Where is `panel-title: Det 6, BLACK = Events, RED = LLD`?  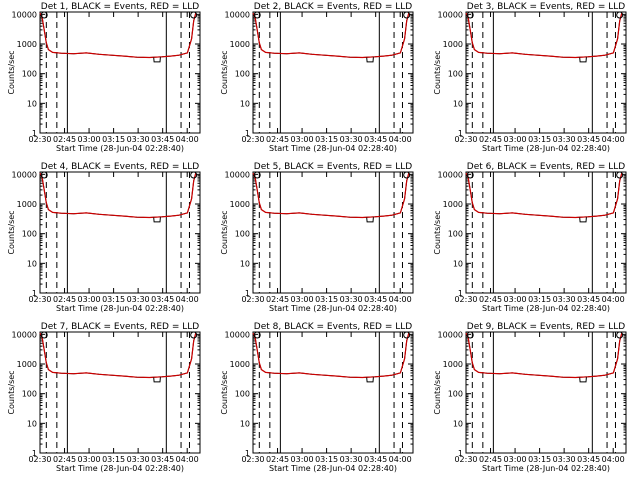
panel-title: Det 6, BLACK = Events, RED = LLD is located at coordinates (546, 167).